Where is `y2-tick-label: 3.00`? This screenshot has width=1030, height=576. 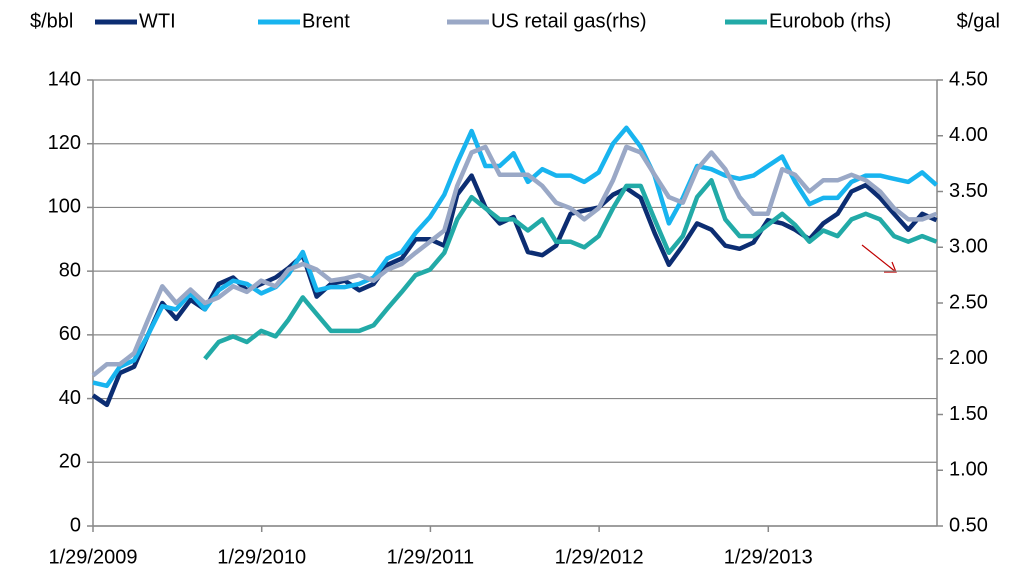 y2-tick-label: 3.00 is located at coordinates (968, 247).